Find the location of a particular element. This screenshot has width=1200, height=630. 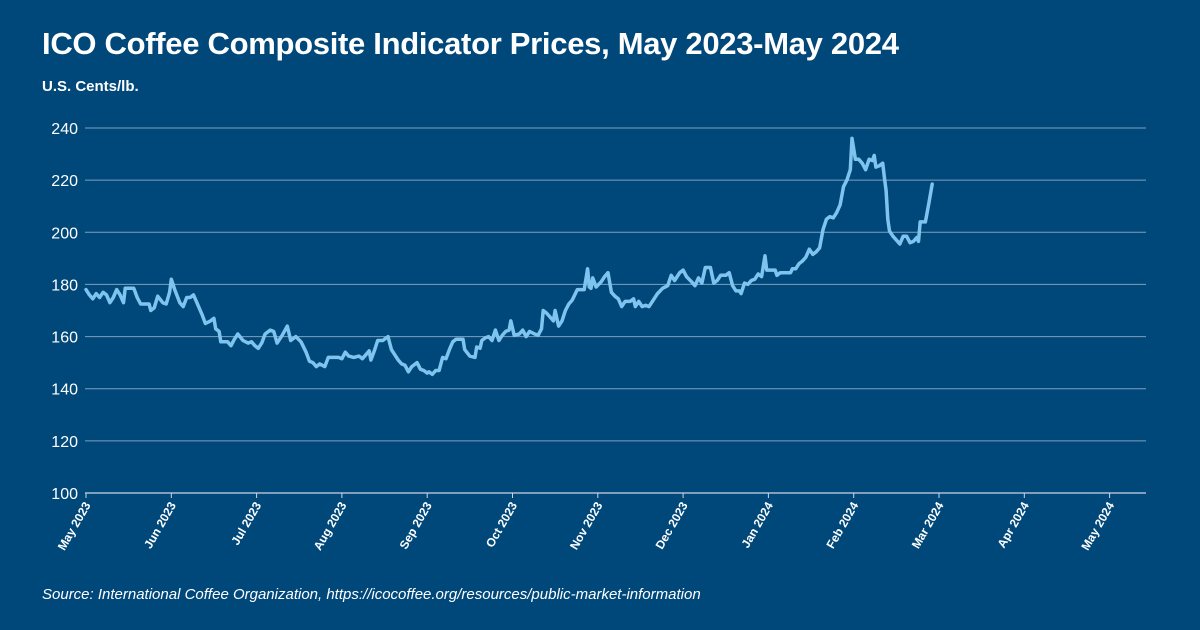

y-tick-label: 240 is located at coordinates (64, 129).